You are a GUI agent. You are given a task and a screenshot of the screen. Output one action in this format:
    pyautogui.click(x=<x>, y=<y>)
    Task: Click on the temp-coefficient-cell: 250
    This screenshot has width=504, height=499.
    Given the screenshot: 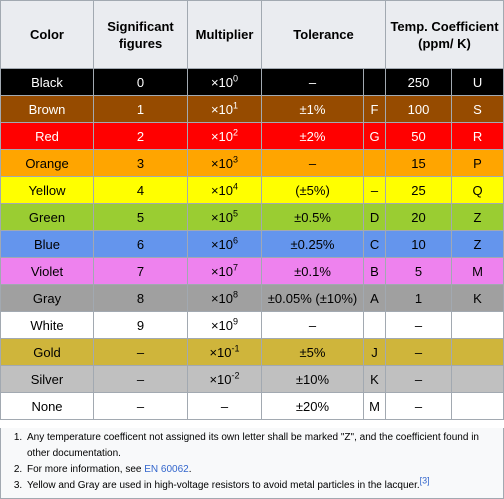 What is the action you would take?
    pyautogui.click(x=419, y=82)
    